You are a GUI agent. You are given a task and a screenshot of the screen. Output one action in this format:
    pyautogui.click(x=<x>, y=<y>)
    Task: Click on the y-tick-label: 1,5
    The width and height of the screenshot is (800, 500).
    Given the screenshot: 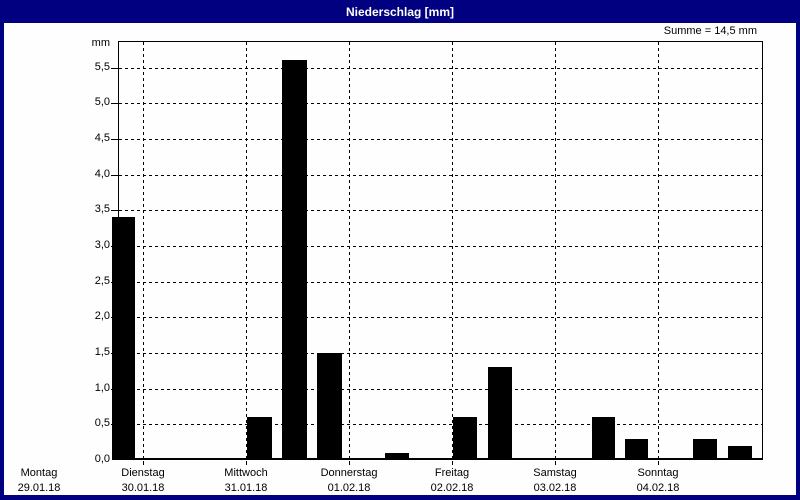 What is the action you would take?
    pyautogui.click(x=102, y=352)
    